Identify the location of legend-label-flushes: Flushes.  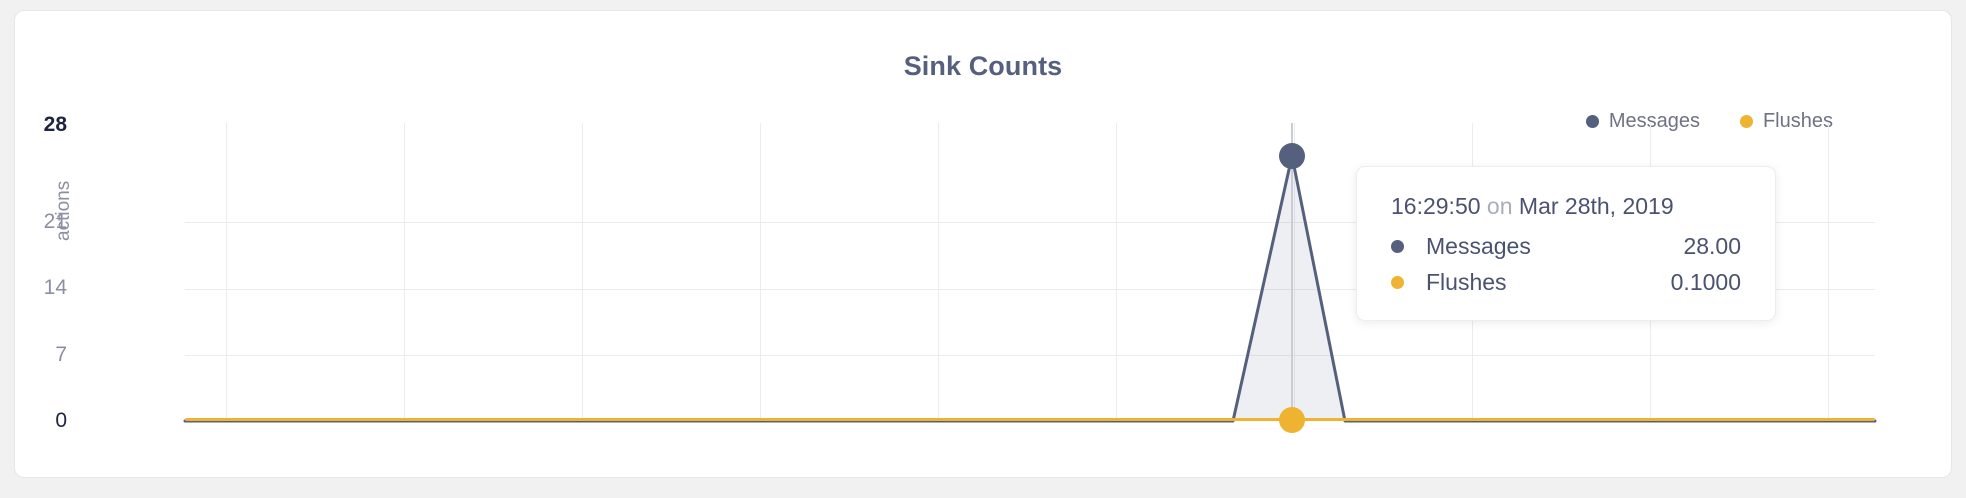
(1797, 121).